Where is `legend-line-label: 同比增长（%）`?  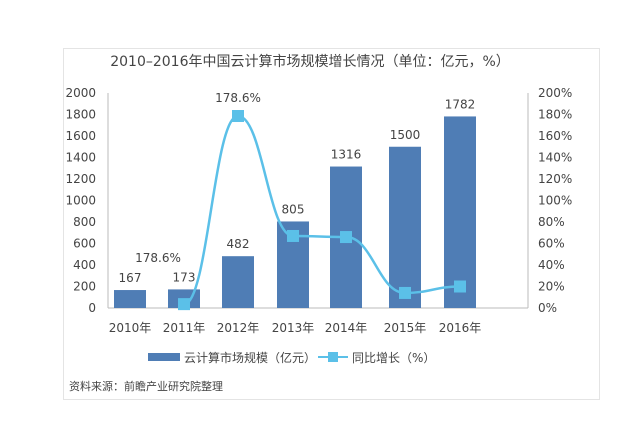
legend-line-label: 同比增长（%） is located at coordinates (393, 358).